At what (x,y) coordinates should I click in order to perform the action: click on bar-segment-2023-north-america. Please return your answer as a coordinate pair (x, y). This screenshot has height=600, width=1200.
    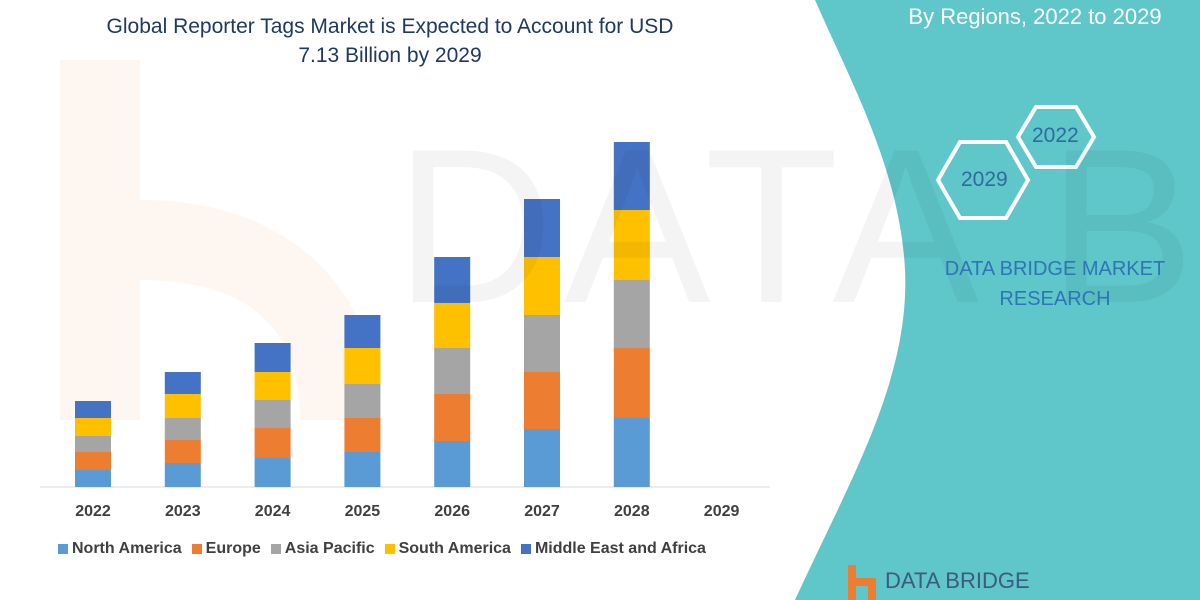
    Looking at the image, I should click on (182, 475).